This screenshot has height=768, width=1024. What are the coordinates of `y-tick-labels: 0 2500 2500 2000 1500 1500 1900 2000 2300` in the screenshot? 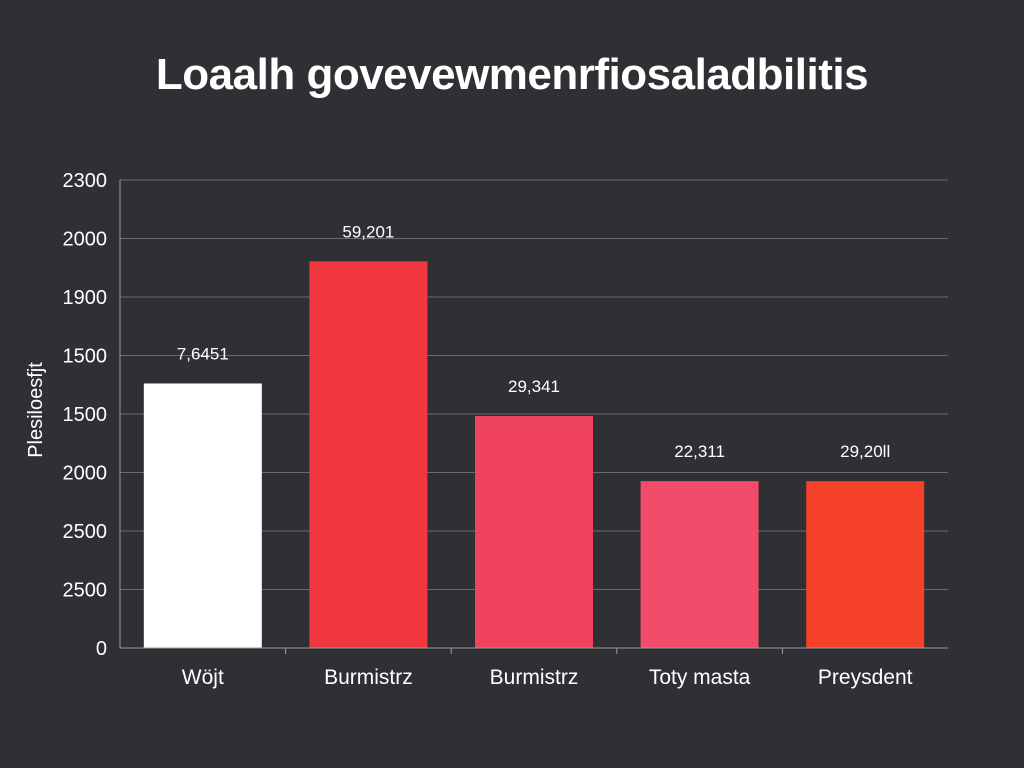 It's located at (85, 415).